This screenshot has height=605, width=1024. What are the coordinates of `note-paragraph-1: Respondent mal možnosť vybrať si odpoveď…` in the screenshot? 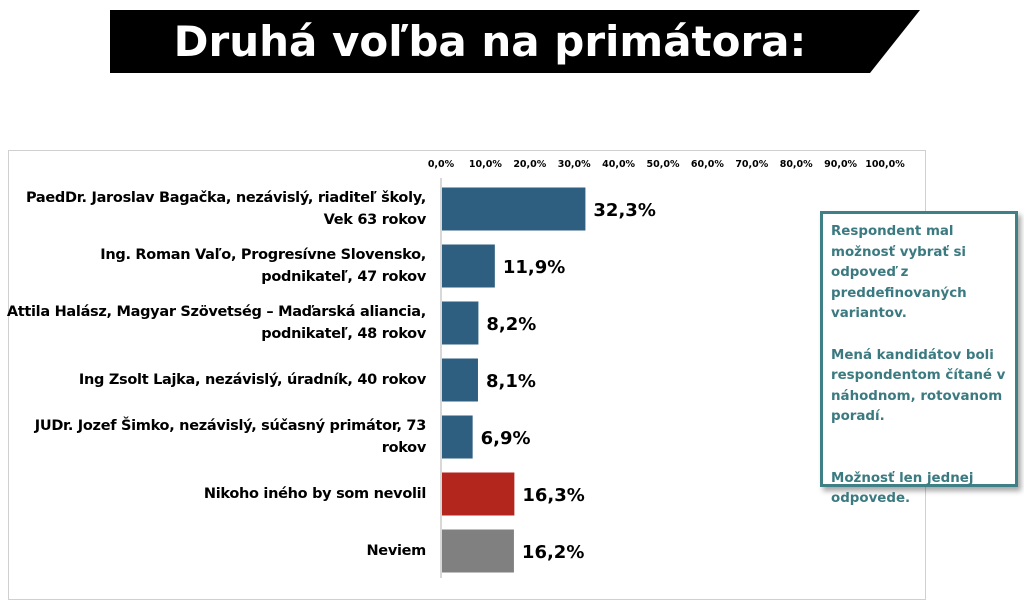 It's located at (899, 272).